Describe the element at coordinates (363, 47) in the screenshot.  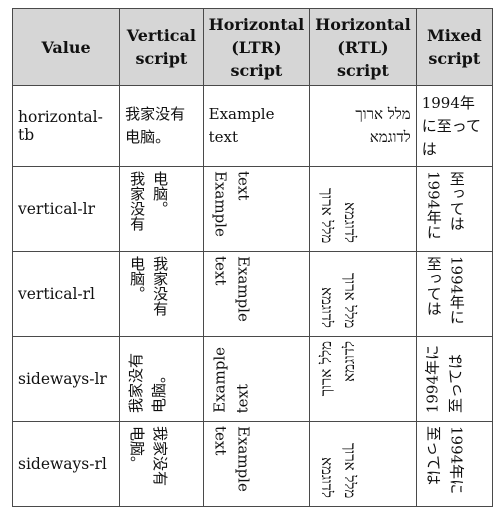
I see `header-horizontal-rtl-script: Horizontal (RTL) script` at that location.